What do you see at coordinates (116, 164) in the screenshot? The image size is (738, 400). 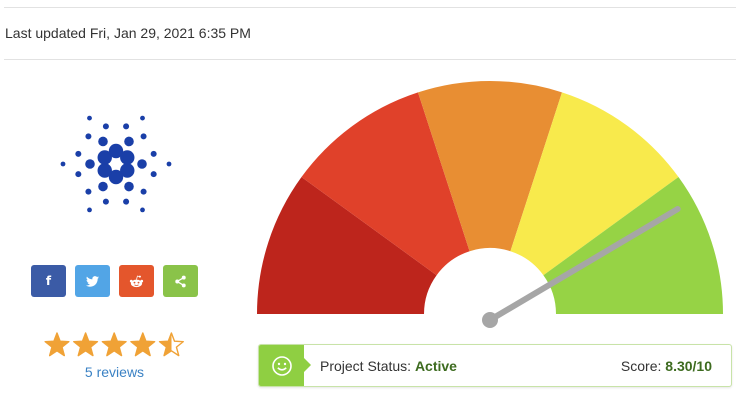 I see `cardano-logo-icon` at bounding box center [116, 164].